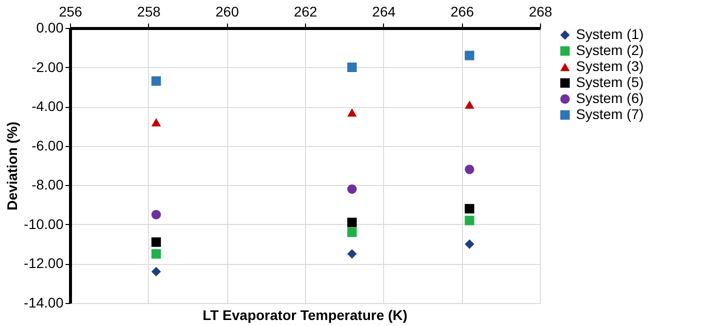 The image size is (720, 326). What do you see at coordinates (305, 315) in the screenshot?
I see `x-axis-title: LT Evaporator Temperature (K)` at bounding box center [305, 315].